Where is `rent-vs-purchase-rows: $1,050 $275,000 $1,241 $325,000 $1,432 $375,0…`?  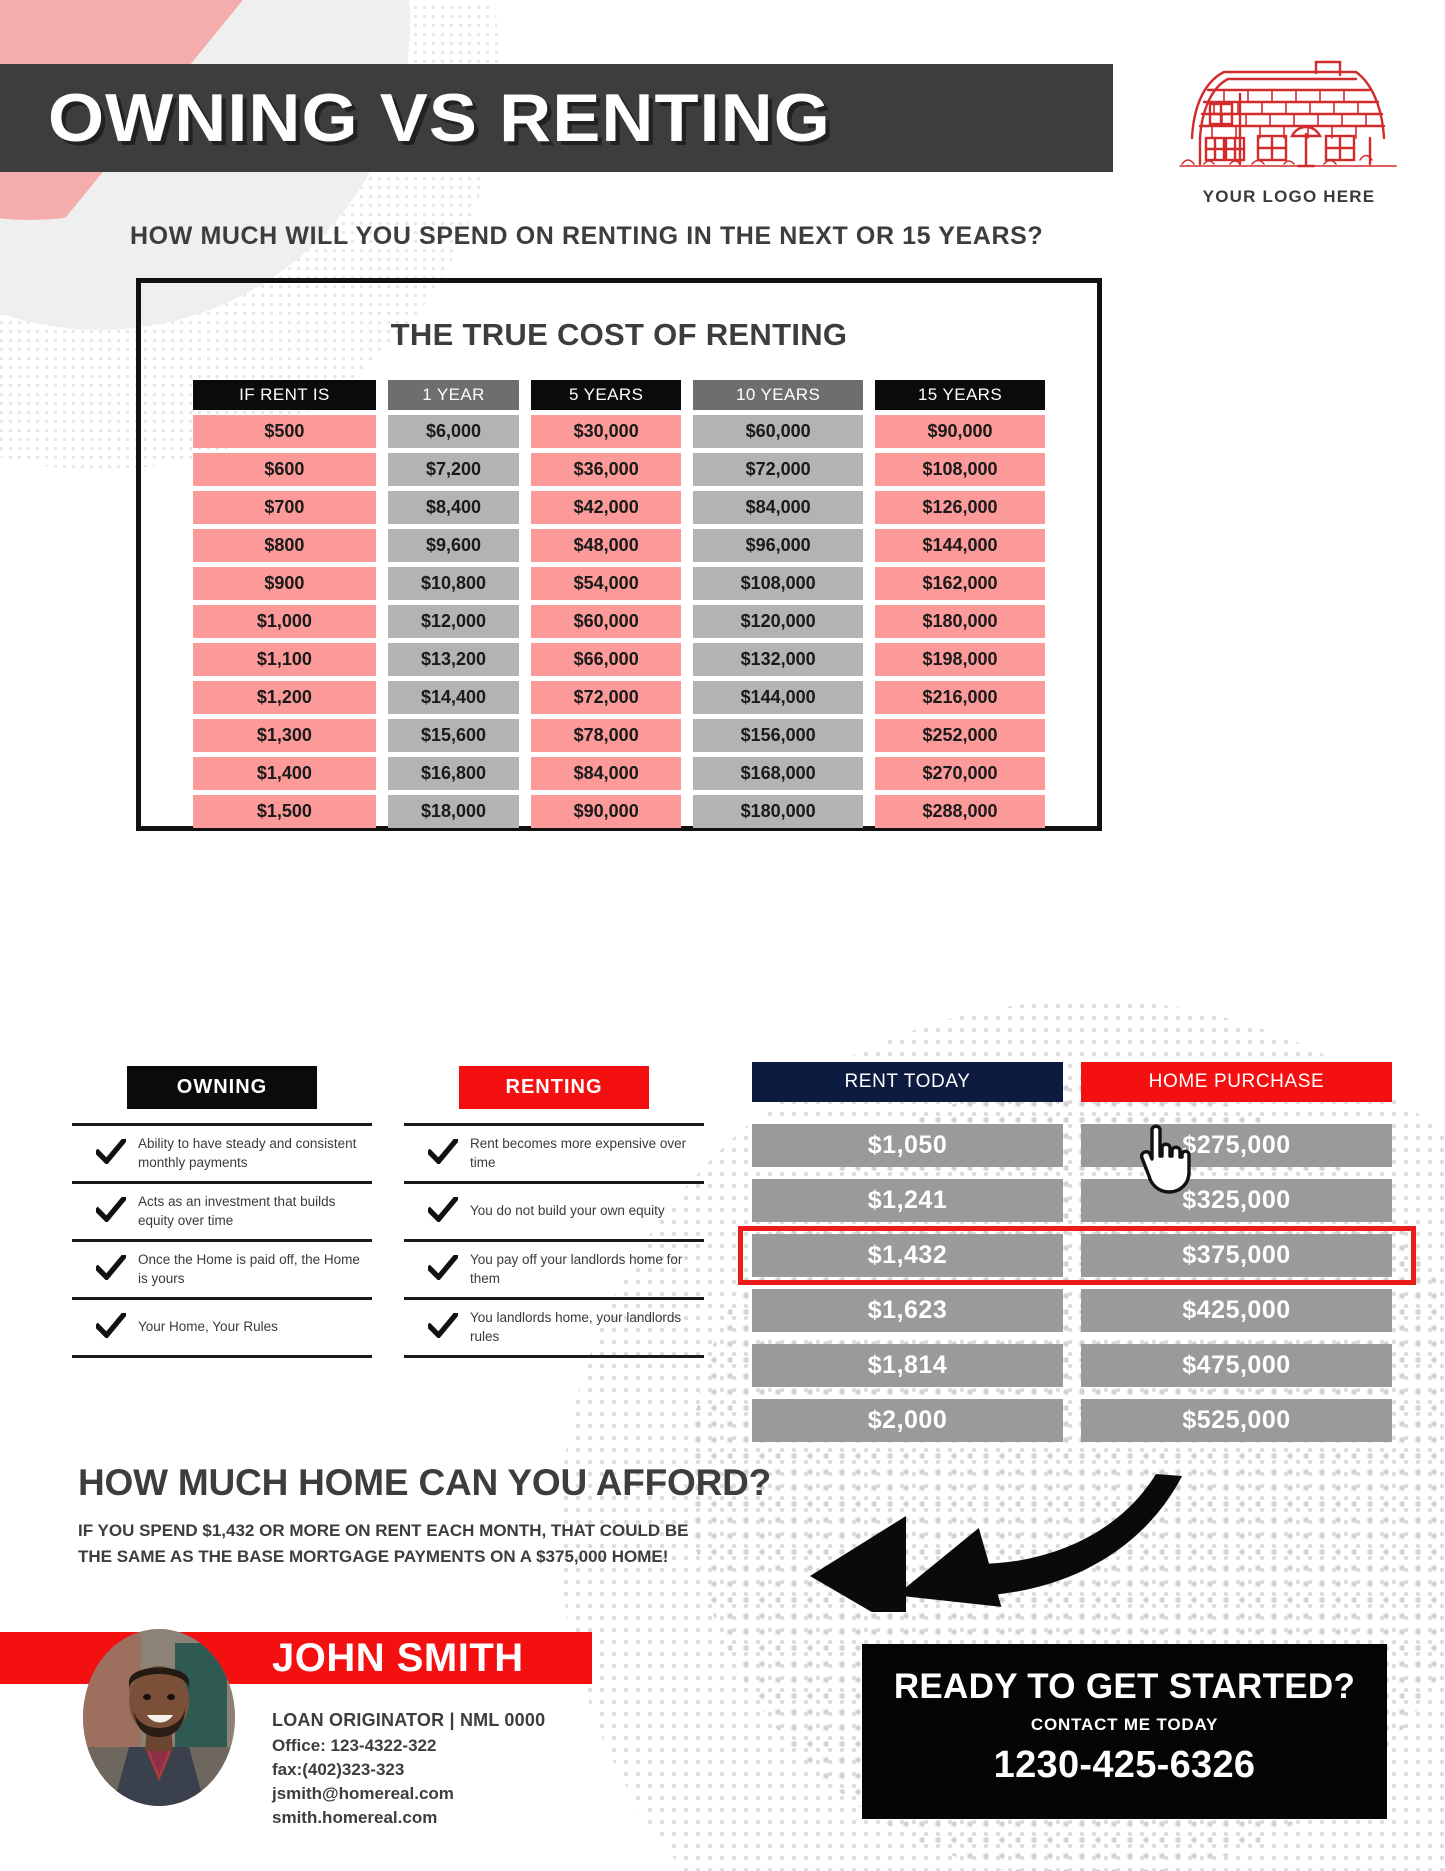
rent-vs-purchase-rows: $1,050 $275,000 $1,241 $325,000 $1,432 $375,0… is located at coordinates (1077, 1283).